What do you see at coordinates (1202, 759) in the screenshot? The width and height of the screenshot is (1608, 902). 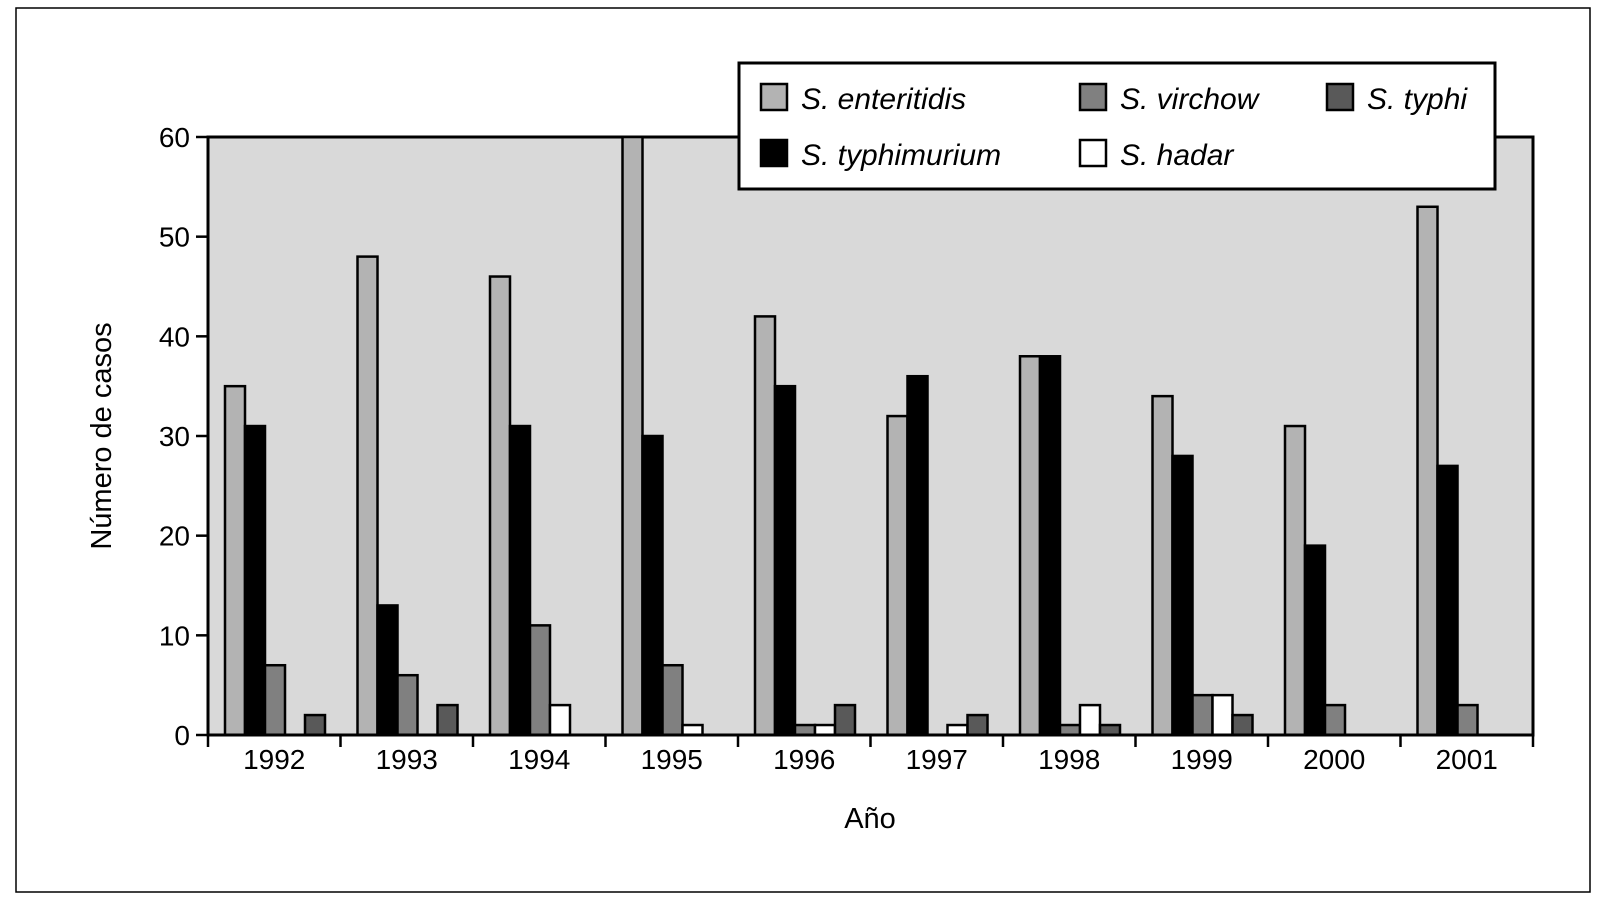 I see `x-tick-label: 1999` at bounding box center [1202, 759].